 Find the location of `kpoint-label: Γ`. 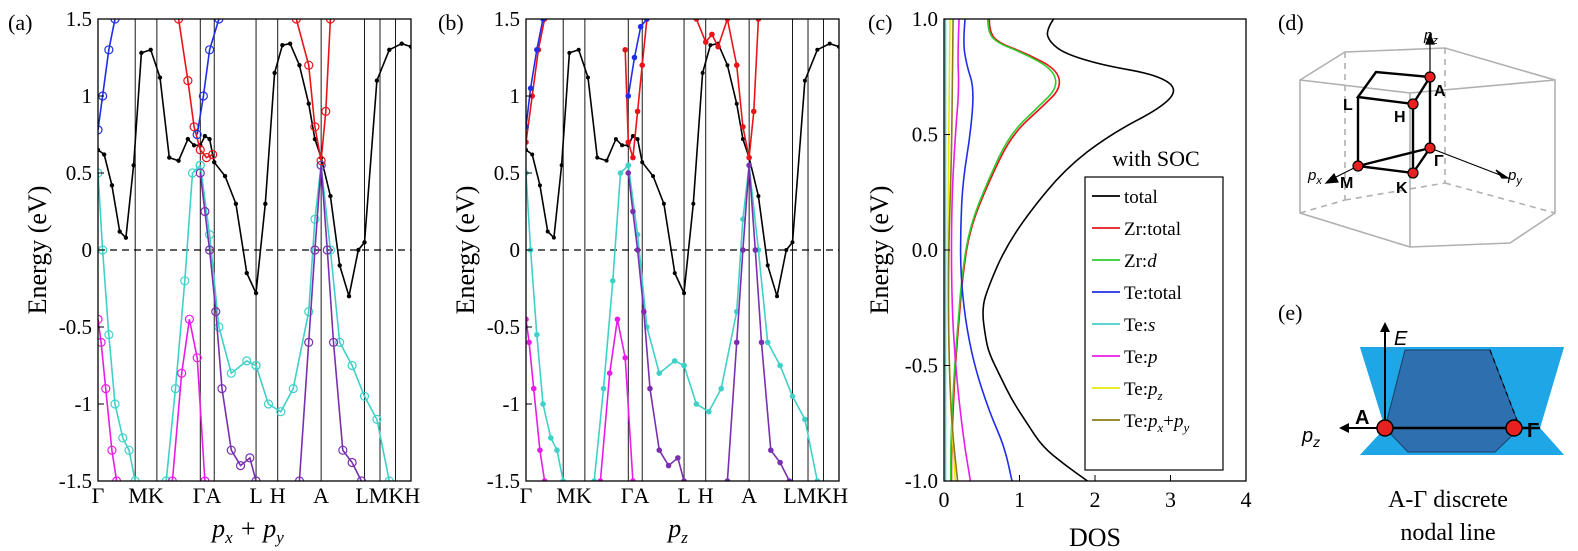

kpoint-label: Γ is located at coordinates (526, 495).